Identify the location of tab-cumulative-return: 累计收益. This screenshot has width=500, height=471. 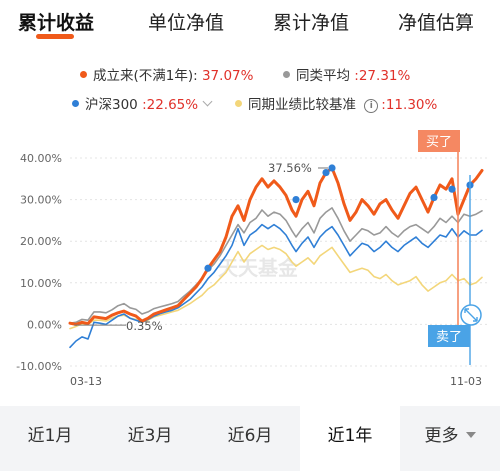
(56, 23).